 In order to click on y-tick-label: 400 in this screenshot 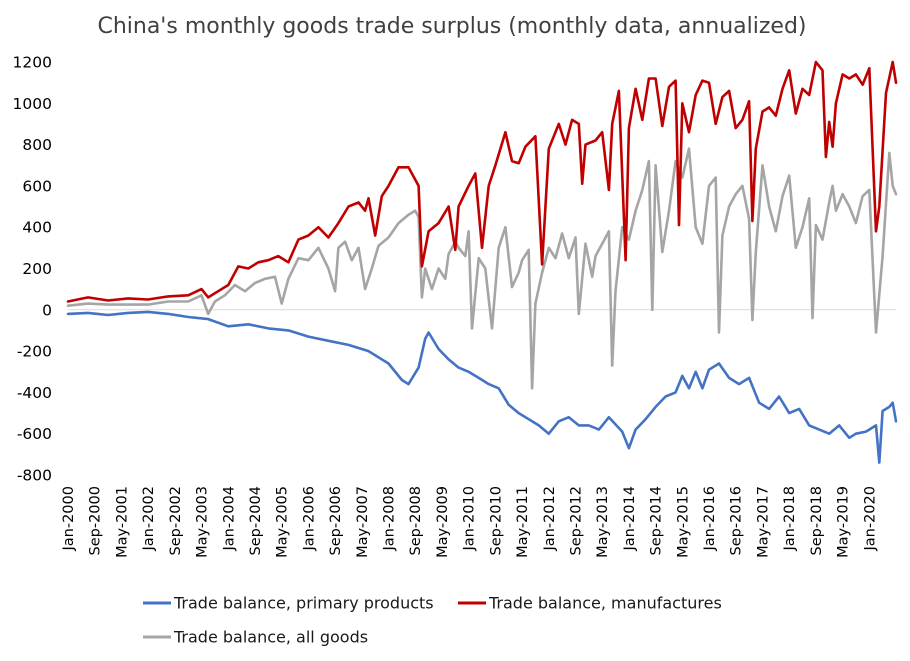, I will do `click(37, 228)`.